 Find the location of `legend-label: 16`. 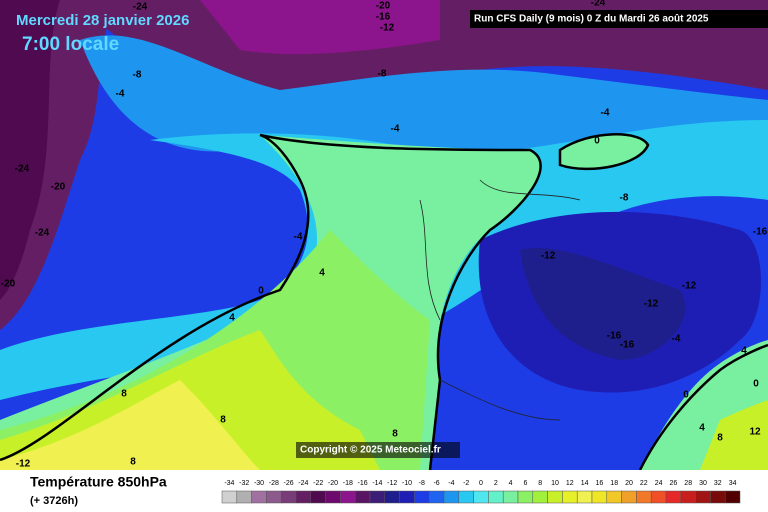

legend-label: 16 is located at coordinates (600, 483).